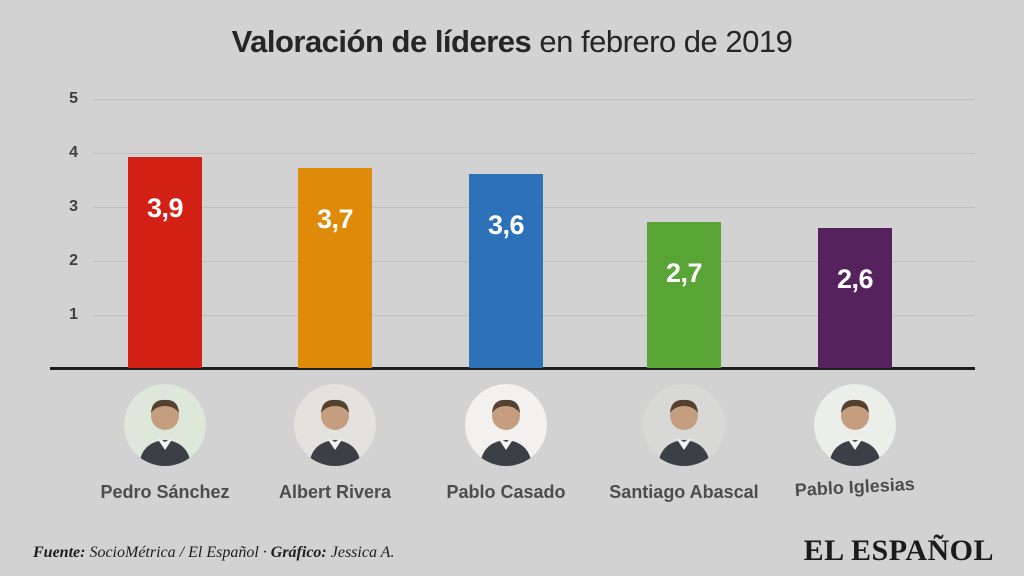 The image size is (1024, 576). Describe the element at coordinates (73, 152) in the screenshot. I see `y-axis-tick-4: 4` at that location.